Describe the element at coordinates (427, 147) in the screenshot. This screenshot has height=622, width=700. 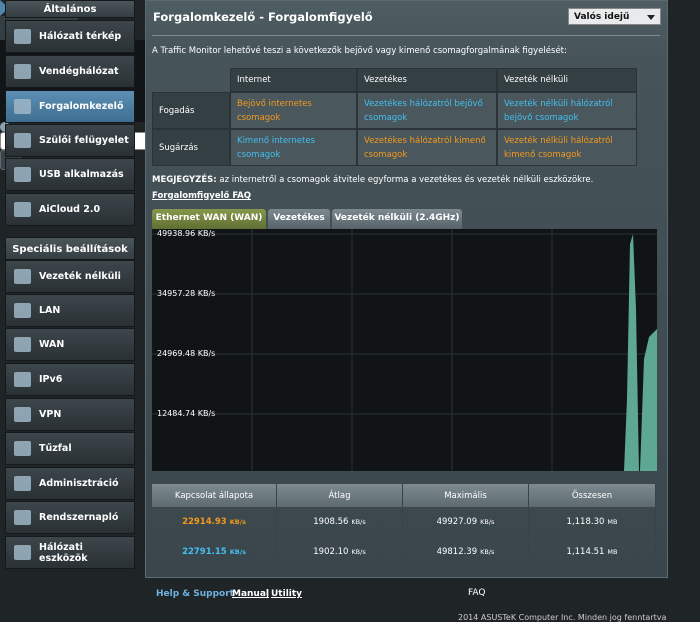
I see `table-cell: Vezetékes hálózatról kimenő csomagok` at that location.